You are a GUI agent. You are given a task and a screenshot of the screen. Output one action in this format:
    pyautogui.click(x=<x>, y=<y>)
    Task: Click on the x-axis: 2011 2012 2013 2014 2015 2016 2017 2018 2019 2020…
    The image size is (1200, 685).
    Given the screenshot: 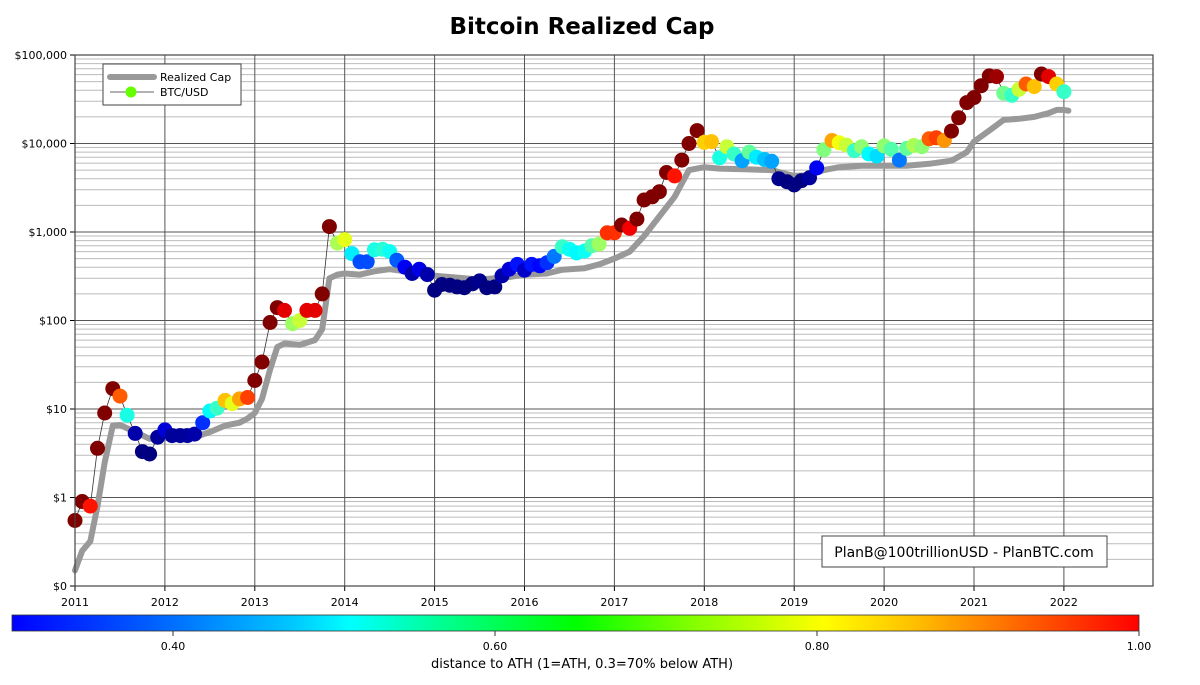 What is the action you would take?
    pyautogui.click(x=569, y=597)
    